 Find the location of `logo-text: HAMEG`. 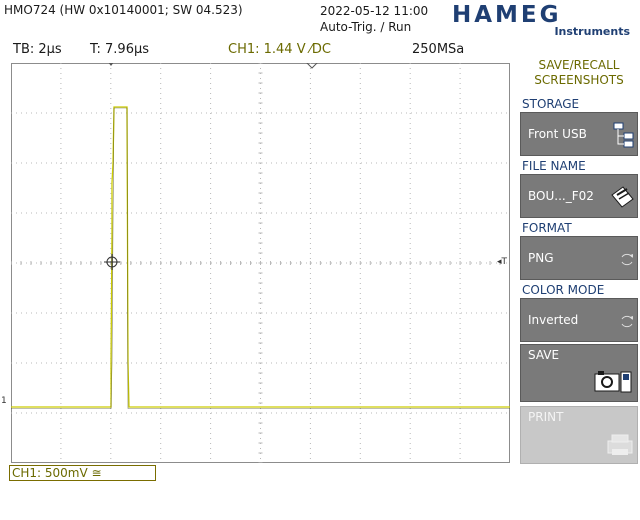

logo-text: HAMEG is located at coordinates (507, 15).